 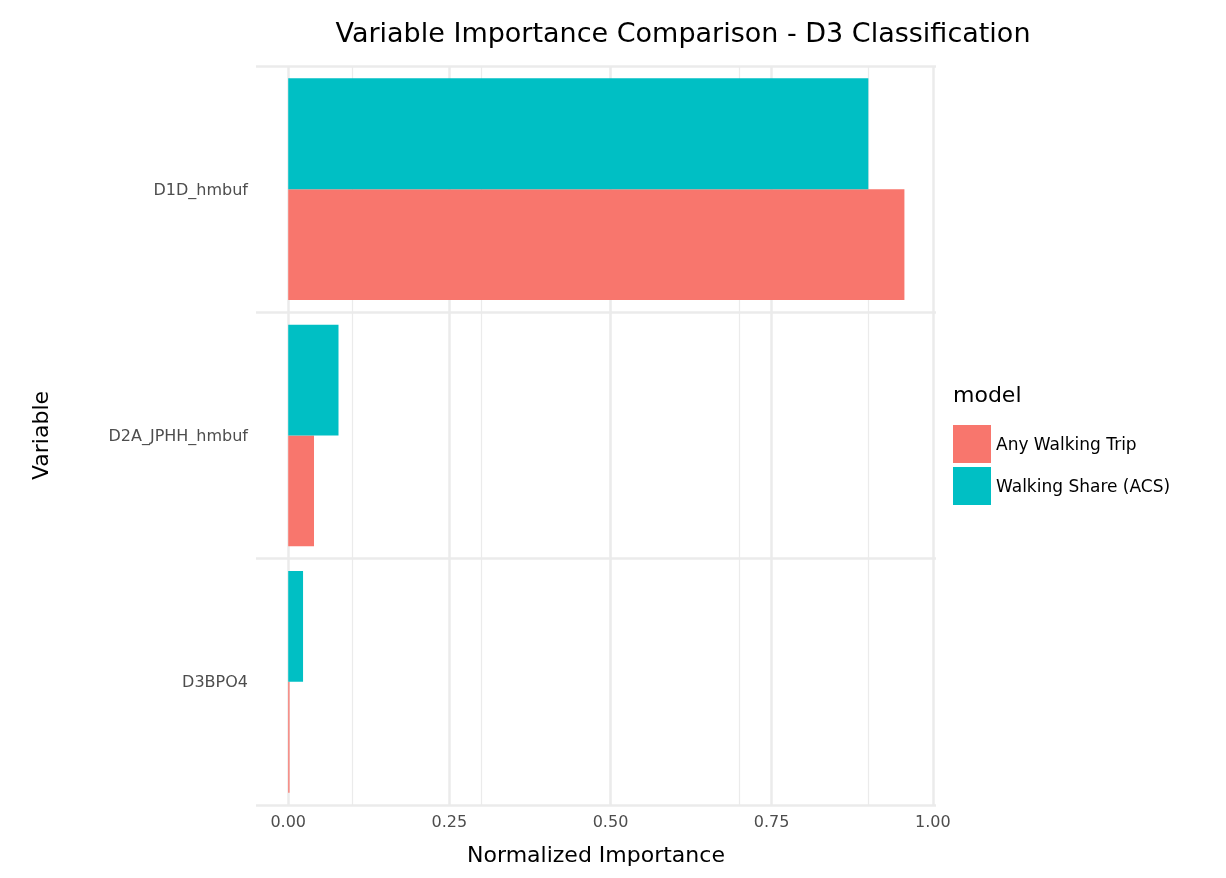 I want to click on x-axis-title: Normalized Importance, so click(x=596, y=854).